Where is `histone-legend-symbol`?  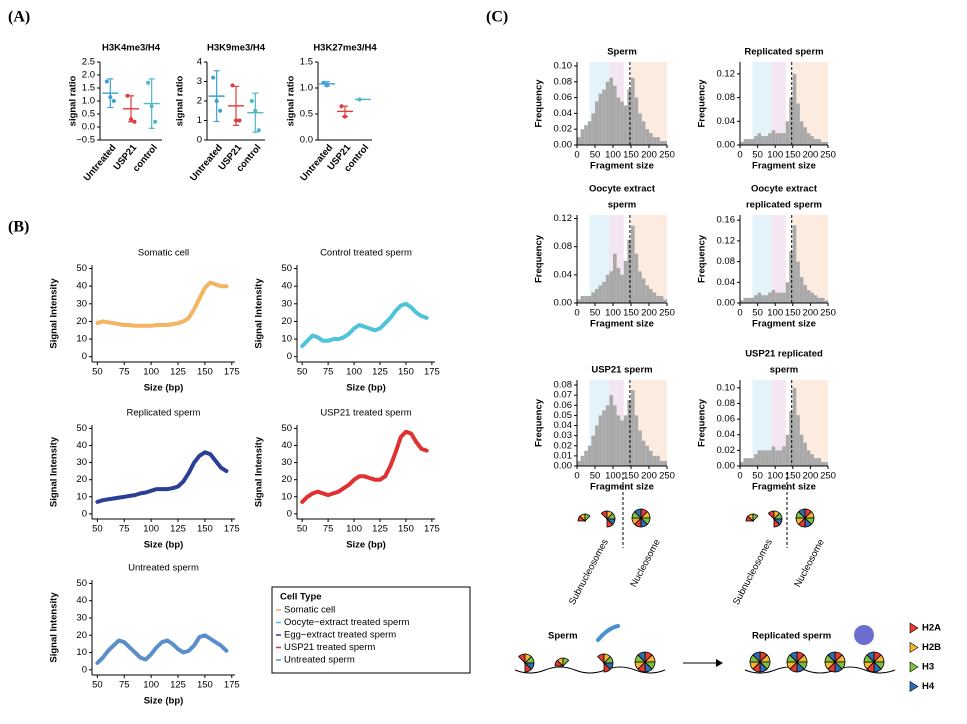
histone-legend-symbol is located at coordinates (914, 628).